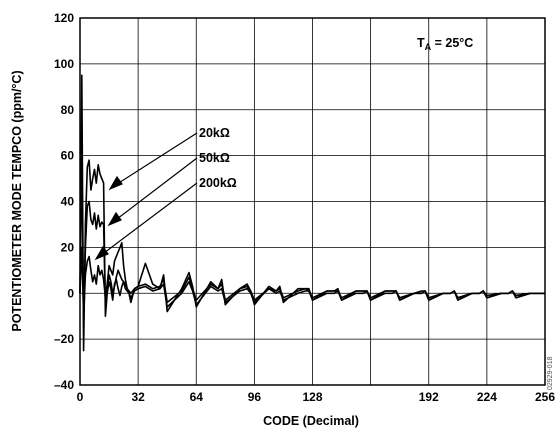 This screenshot has width=560, height=432. What do you see at coordinates (487, 397) in the screenshot?
I see `x-tick-label: 224` at bounding box center [487, 397].